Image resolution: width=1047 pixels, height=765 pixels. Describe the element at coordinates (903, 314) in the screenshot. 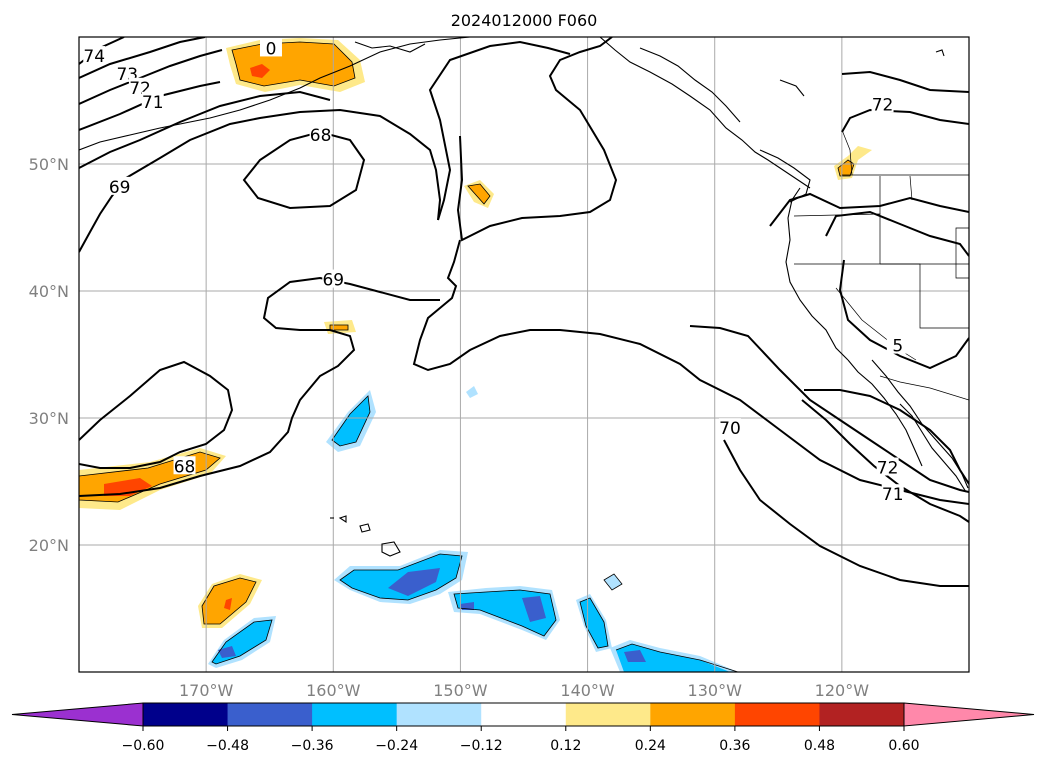

I see `contour-ne-inner` at that location.